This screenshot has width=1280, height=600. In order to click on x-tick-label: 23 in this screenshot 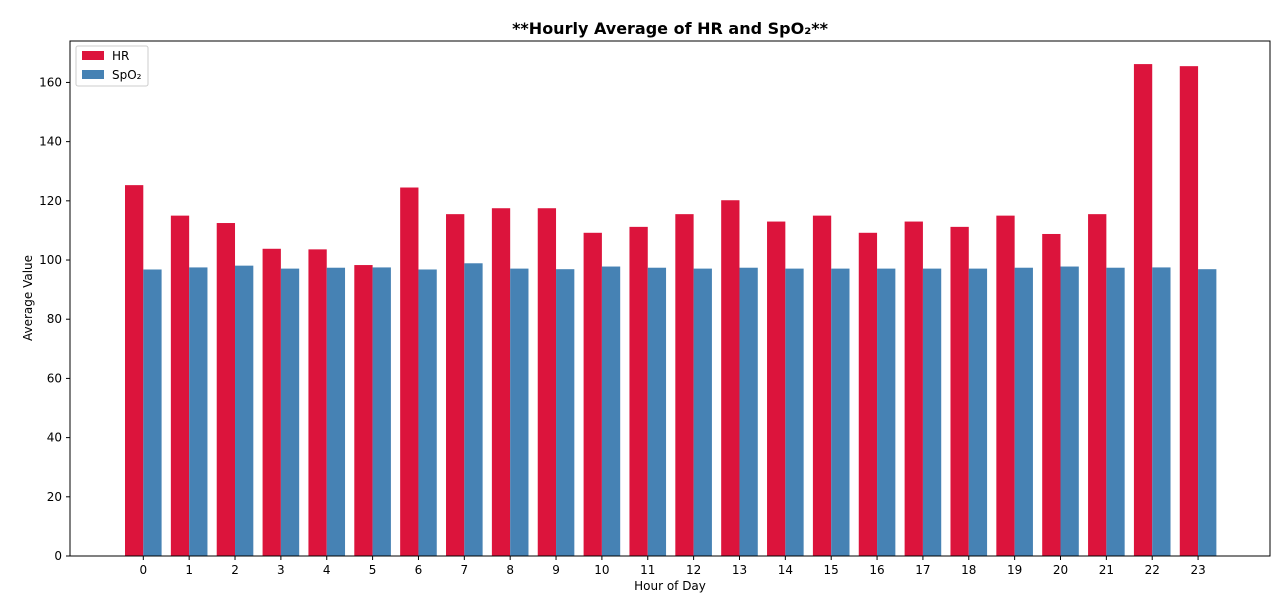, I will do `click(1197, 570)`.